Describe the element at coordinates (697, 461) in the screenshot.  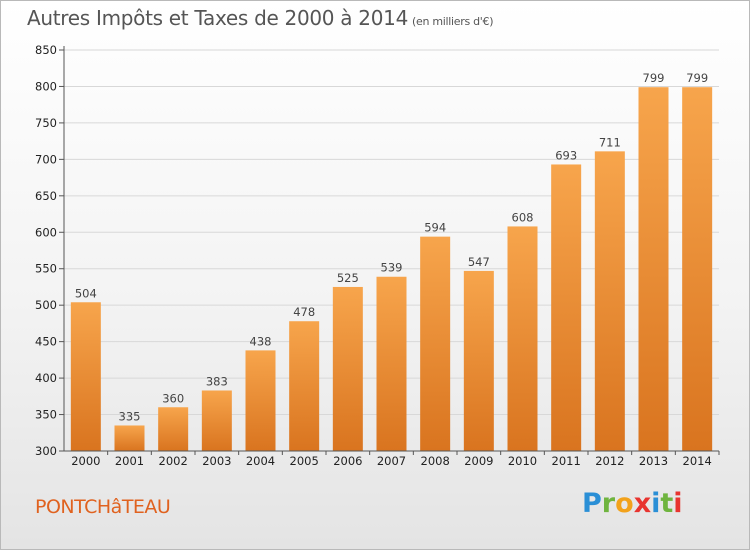
I see `x-tick-label: 2014` at that location.